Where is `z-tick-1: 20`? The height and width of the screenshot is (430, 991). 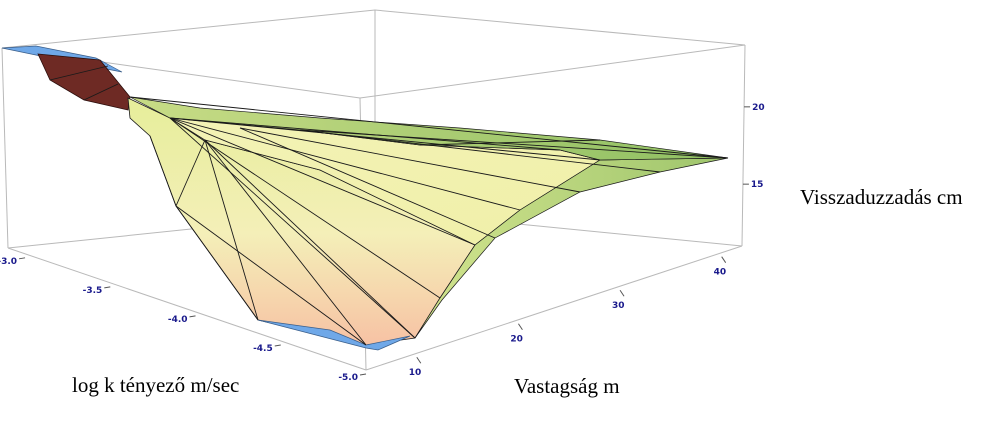 z-tick-1: 20 is located at coordinates (758, 108).